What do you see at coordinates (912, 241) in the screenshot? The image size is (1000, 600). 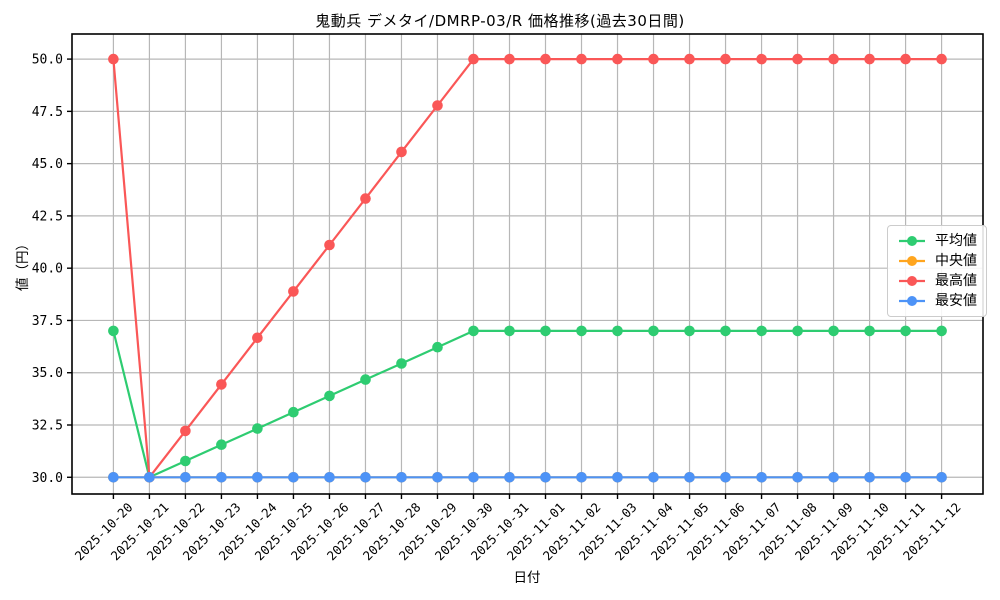 I see `legend-marker-average` at bounding box center [912, 241].